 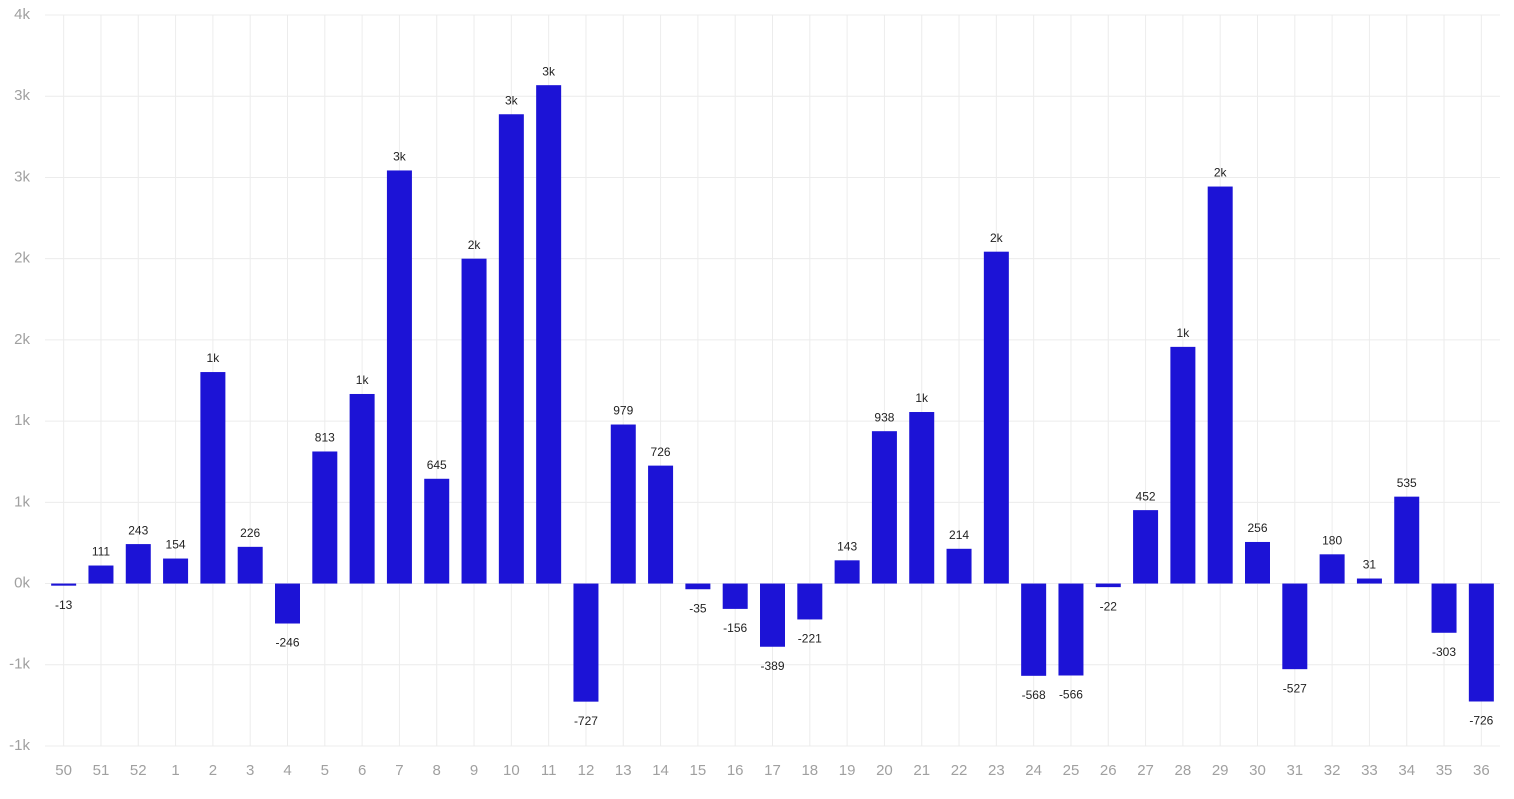 What do you see at coordinates (1332, 540) in the screenshot?
I see `value-label: 180` at bounding box center [1332, 540].